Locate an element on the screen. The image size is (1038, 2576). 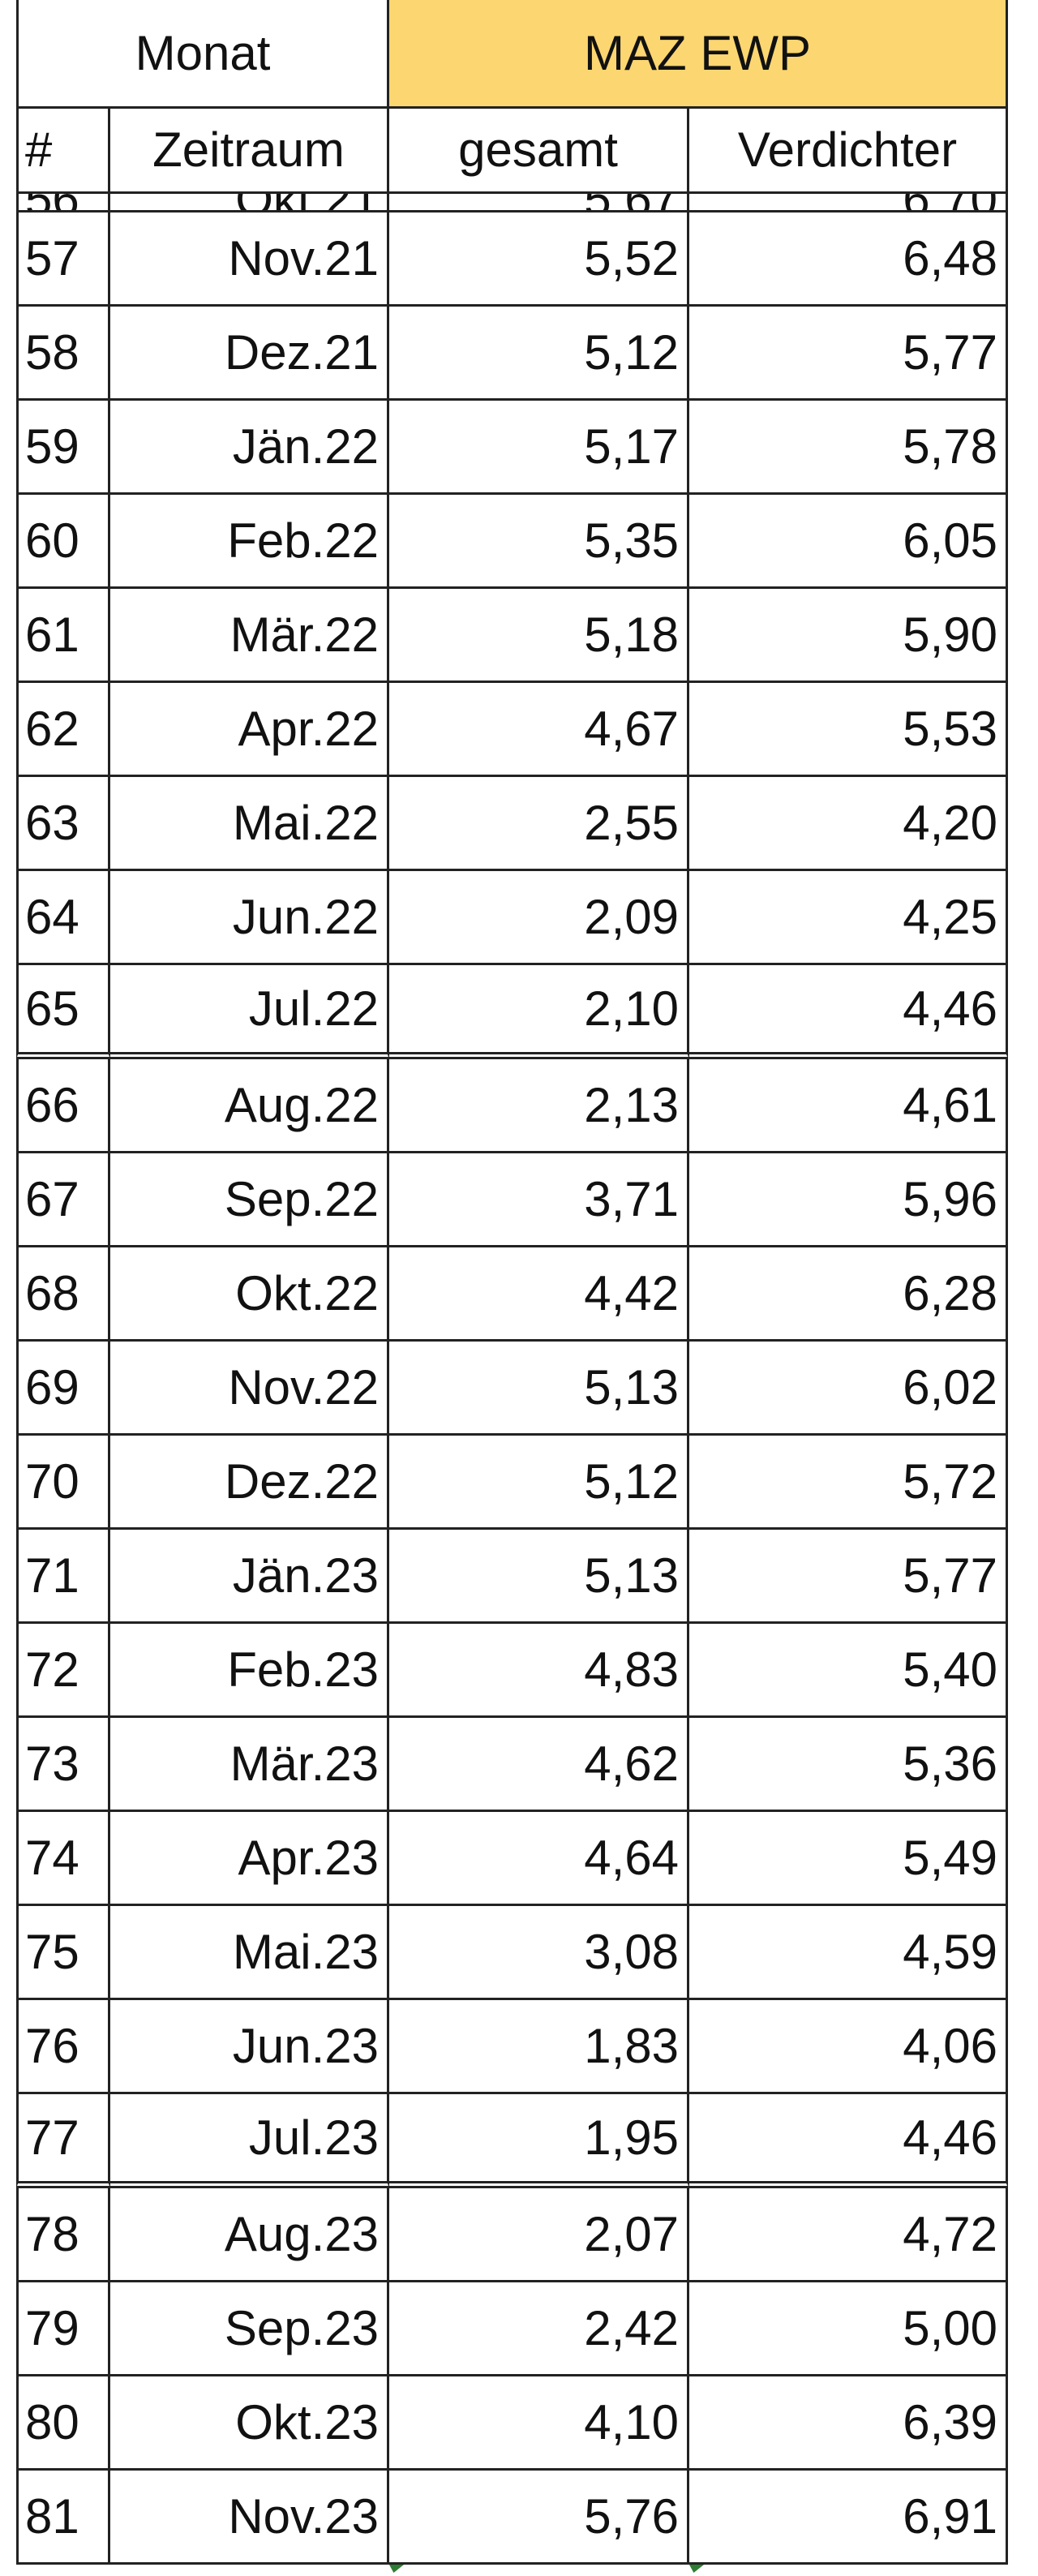
table-cell: 4,59 is located at coordinates (848, 1953).